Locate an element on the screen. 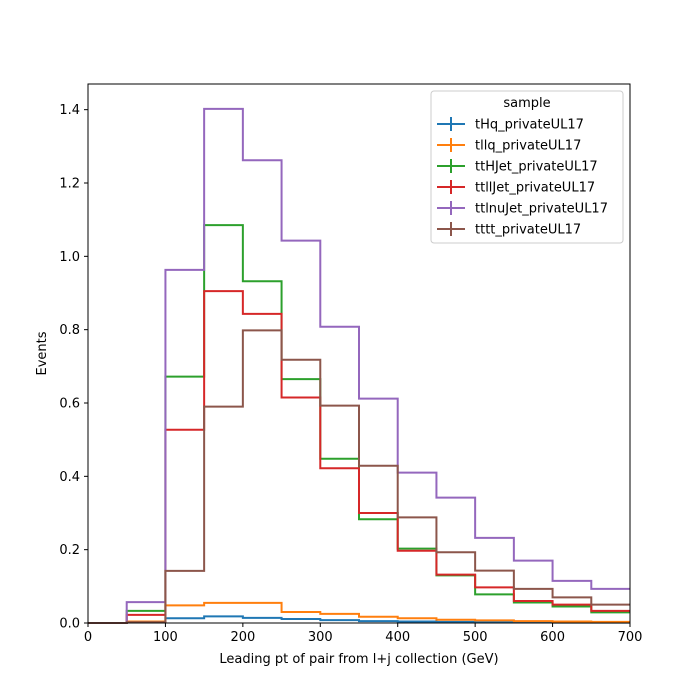 Image resolution: width=700 pixels, height=700 pixels. x-tick-label: 600 is located at coordinates (552, 637).